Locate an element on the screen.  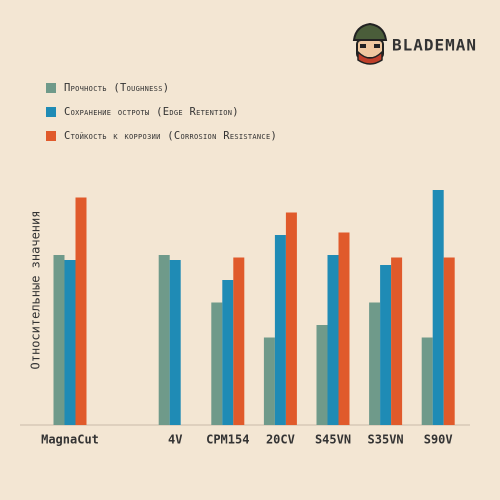
x-tick-label: S35VN is located at coordinates (386, 440).